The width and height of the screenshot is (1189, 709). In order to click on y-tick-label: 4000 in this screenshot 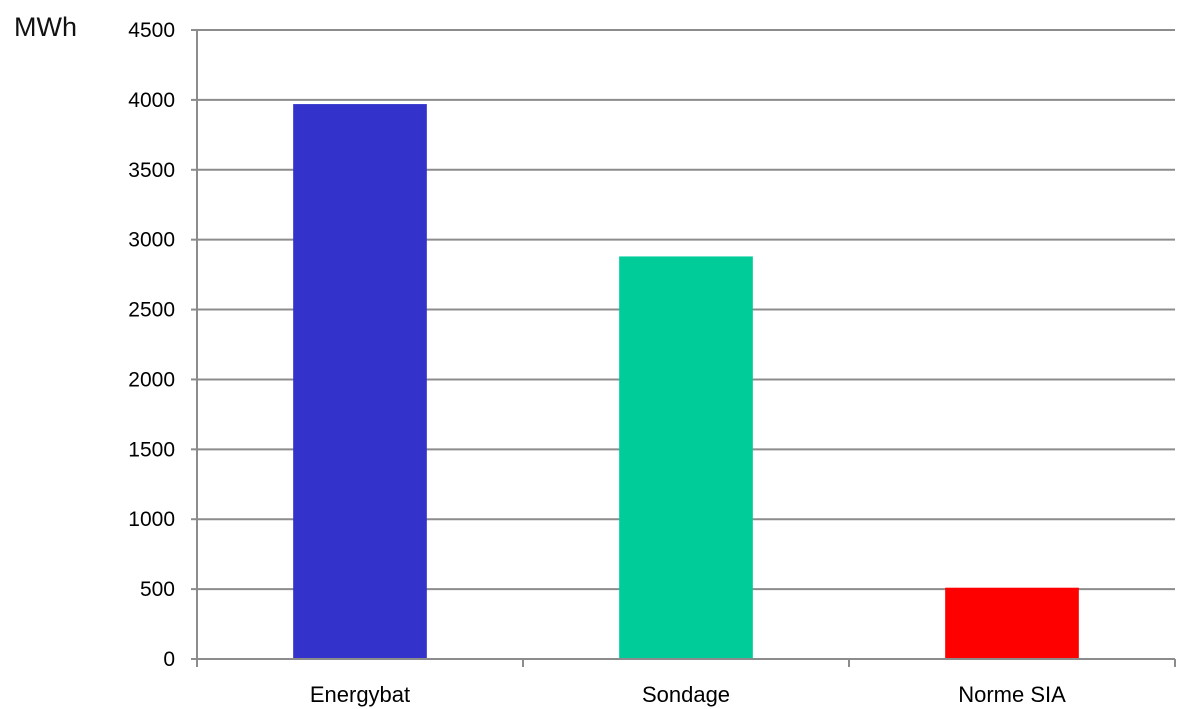, I will do `click(151, 100)`.